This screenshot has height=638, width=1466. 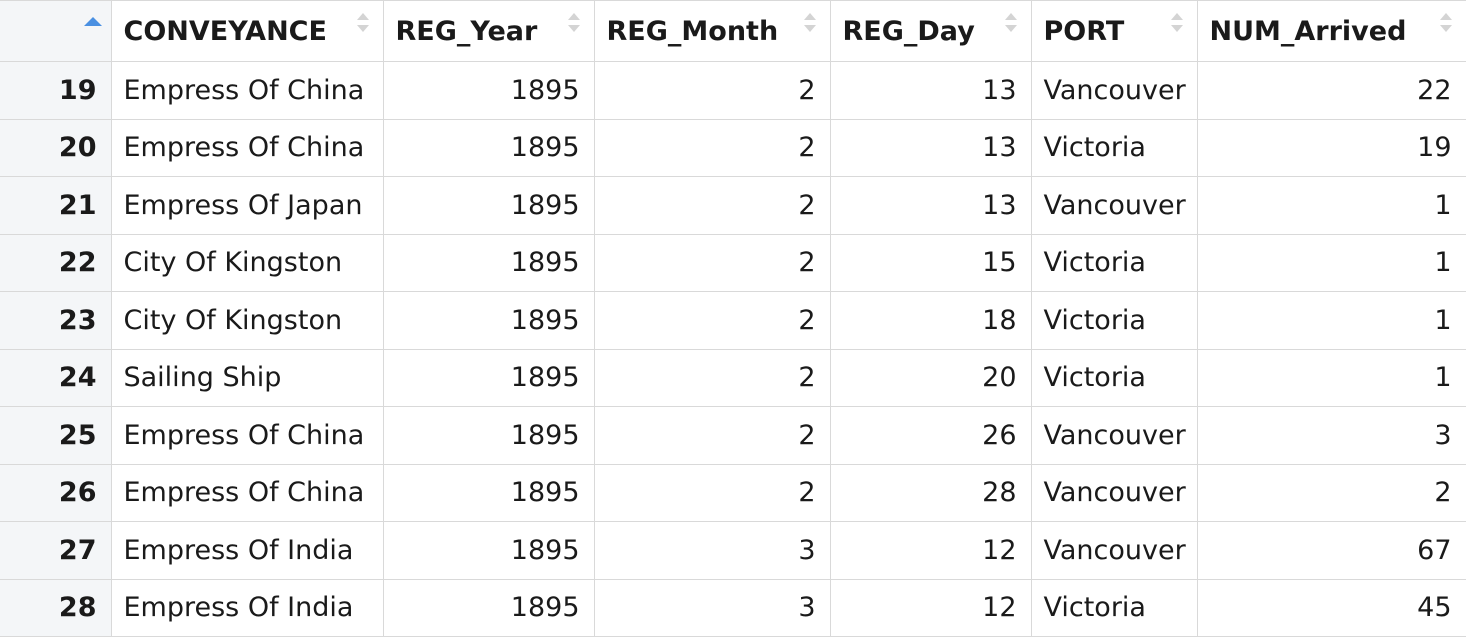 I want to click on column-header-label: REG_Month, so click(x=692, y=31).